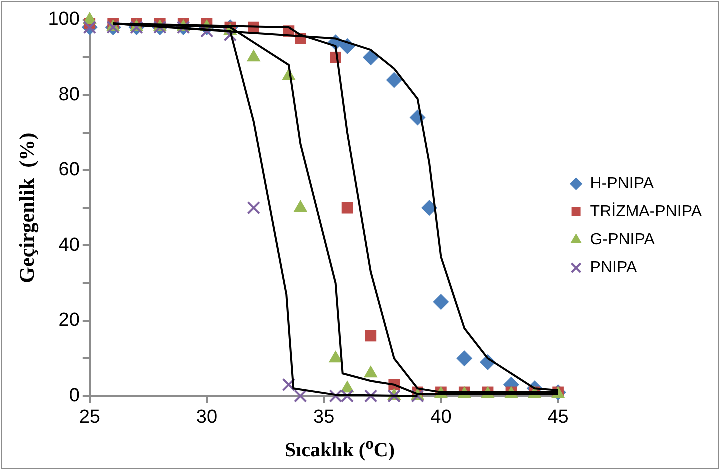  Describe the element at coordinates (340, 448) in the screenshot. I see `x-axis-title: Sıcaklık ($^{o}$C)` at that location.